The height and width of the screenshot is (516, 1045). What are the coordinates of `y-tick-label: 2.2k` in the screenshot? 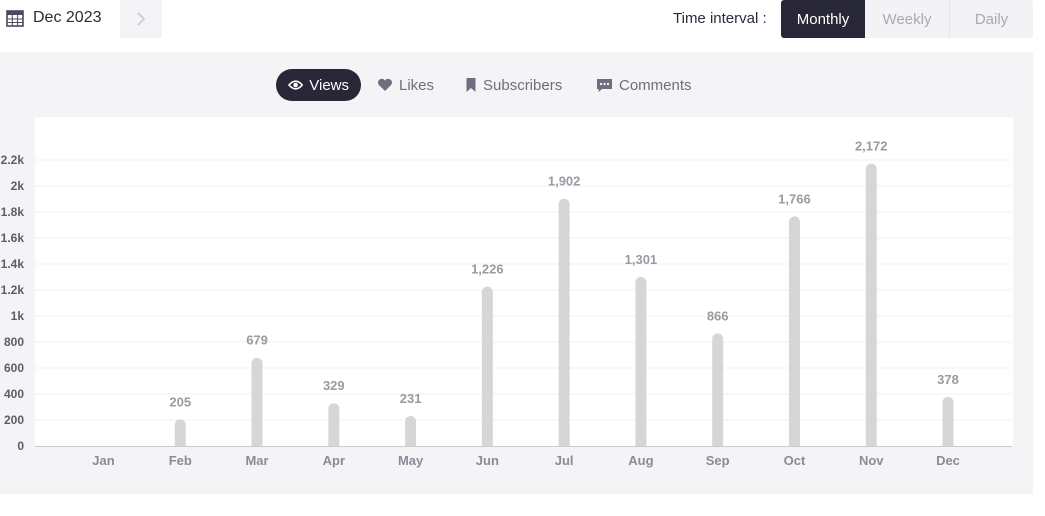 It's located at (13, 160).